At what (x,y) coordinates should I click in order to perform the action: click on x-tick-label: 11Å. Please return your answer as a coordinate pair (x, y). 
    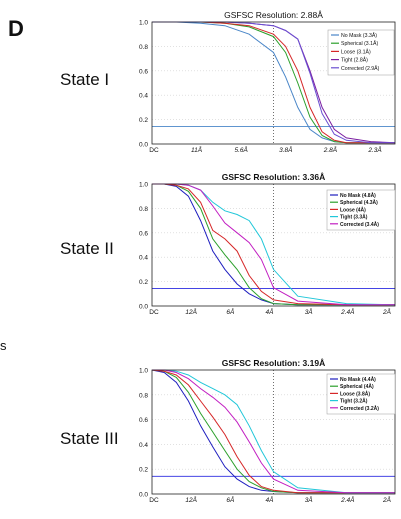
    Looking at the image, I should click on (196, 149).